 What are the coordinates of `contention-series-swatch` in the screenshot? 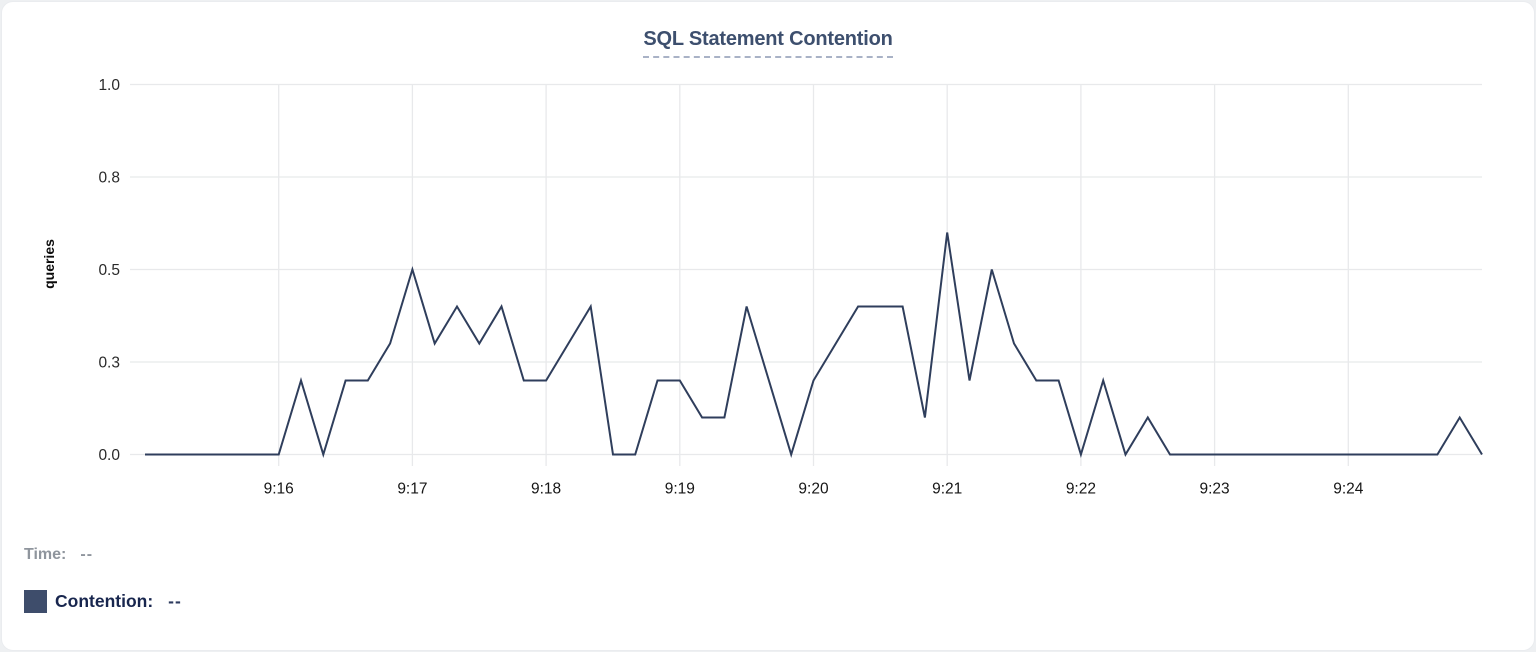 It's located at (35, 601).